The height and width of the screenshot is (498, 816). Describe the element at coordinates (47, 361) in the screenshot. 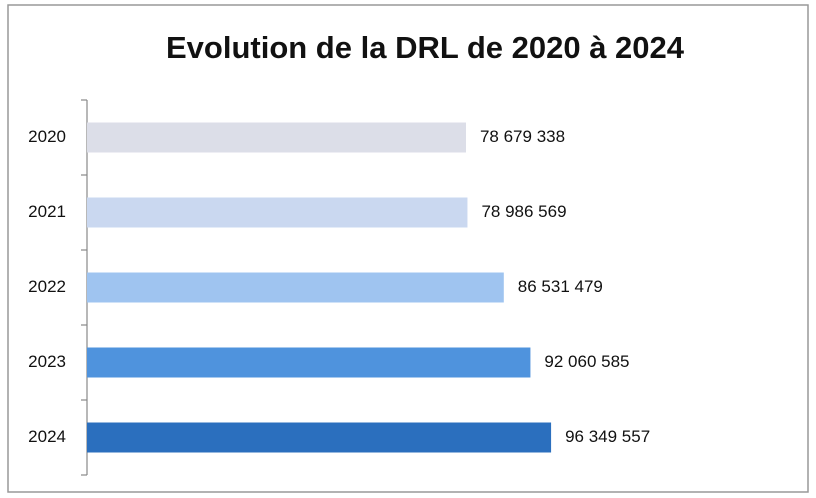

I see `y-tick-label: 2023` at that location.